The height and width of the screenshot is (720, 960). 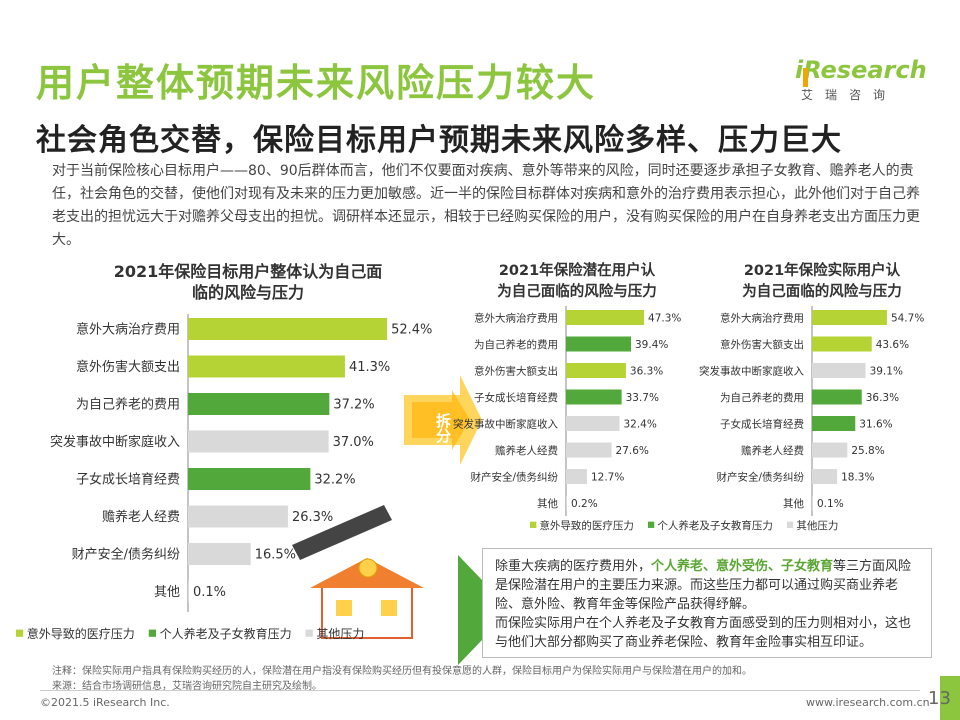 What do you see at coordinates (849, 95) in the screenshot?
I see `logo-sub-text: 艾瑞咨询` at bounding box center [849, 95].